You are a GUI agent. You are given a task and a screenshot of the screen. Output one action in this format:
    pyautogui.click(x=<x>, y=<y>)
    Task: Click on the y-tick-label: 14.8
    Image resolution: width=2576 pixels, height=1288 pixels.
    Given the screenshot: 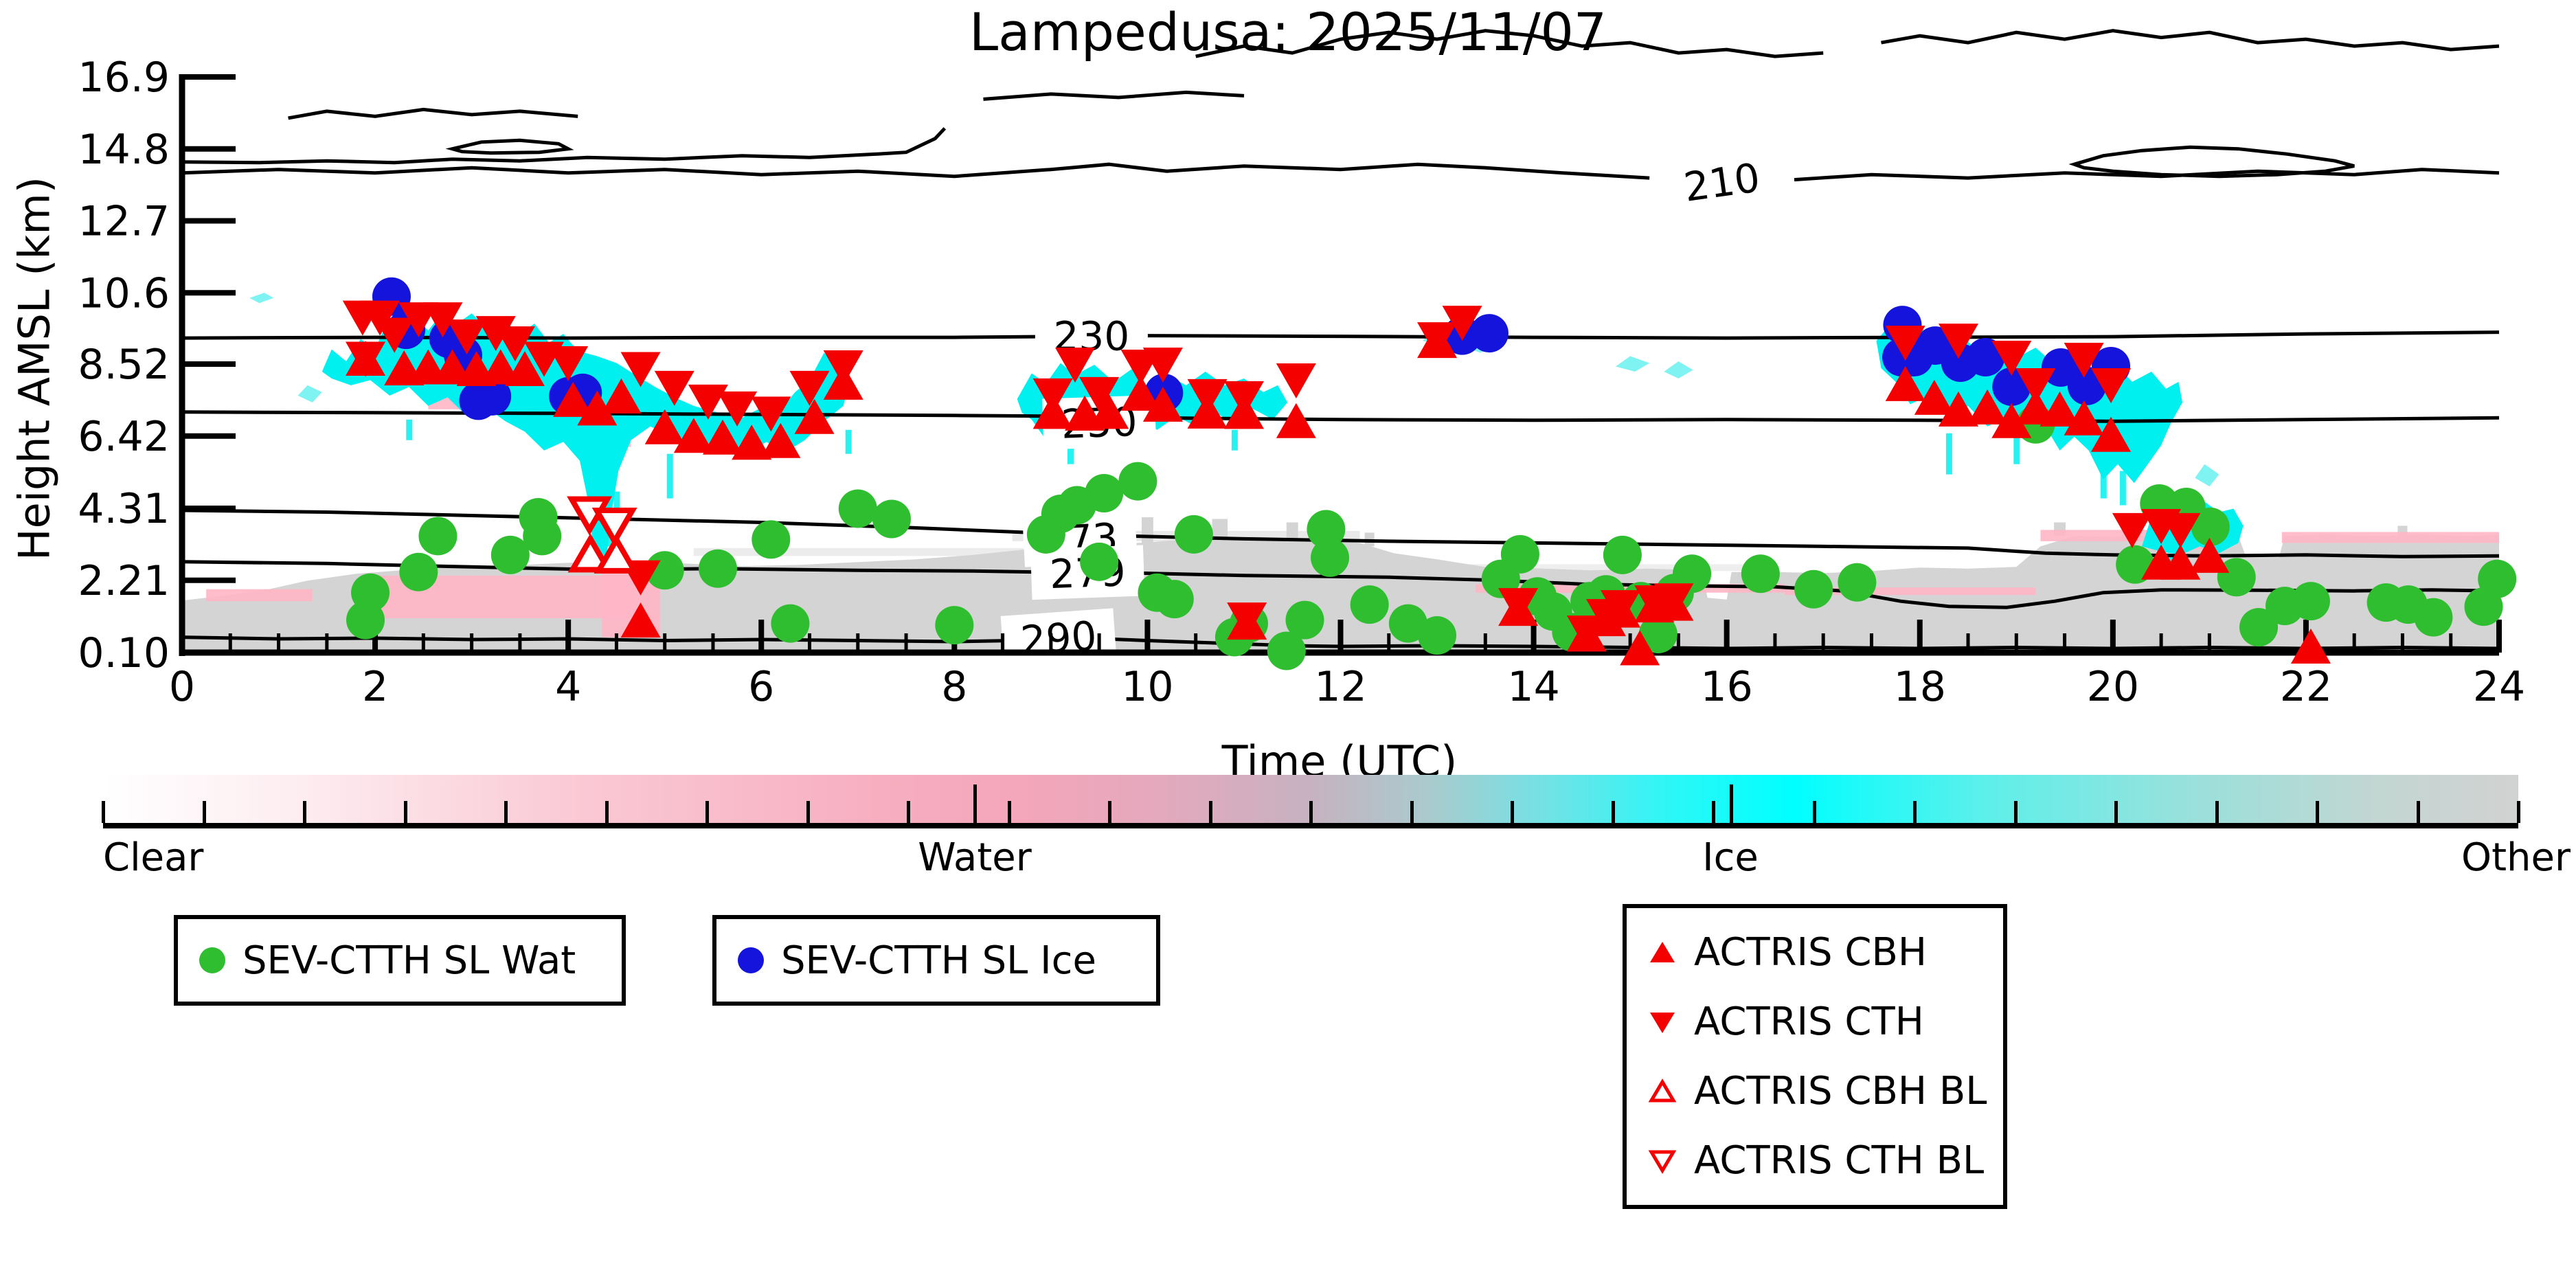 What is the action you would take?
    pyautogui.click(x=124, y=150)
    